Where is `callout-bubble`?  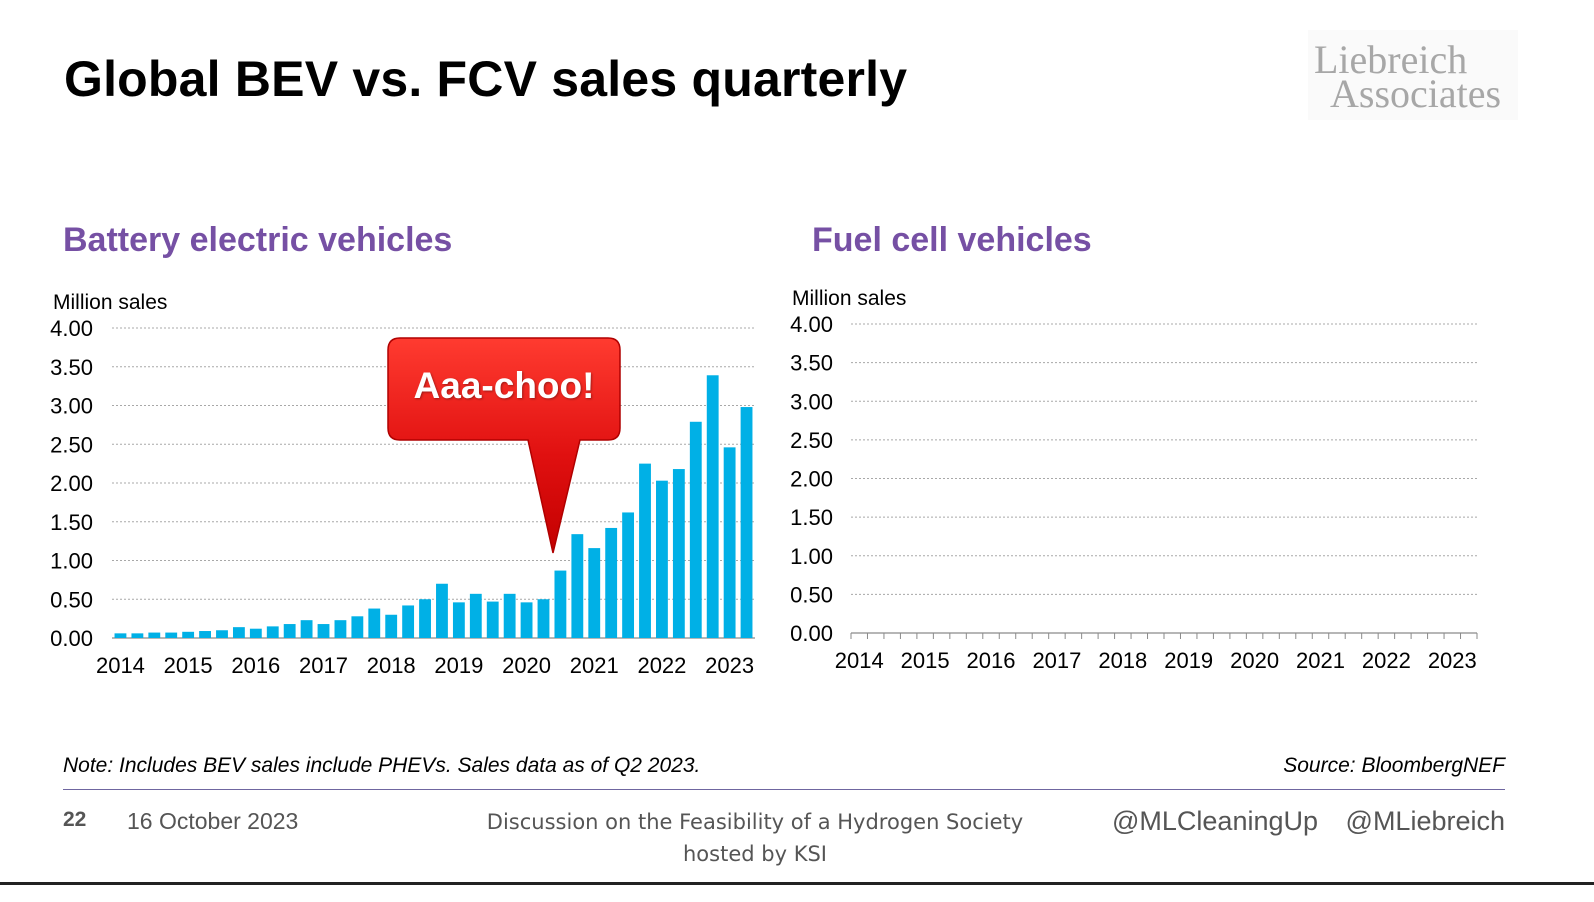
callout-bubble is located at coordinates (504, 445).